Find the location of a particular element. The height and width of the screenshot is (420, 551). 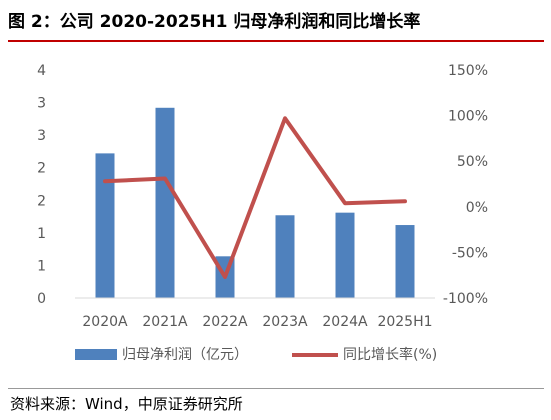

bar-2020A is located at coordinates (105, 225).